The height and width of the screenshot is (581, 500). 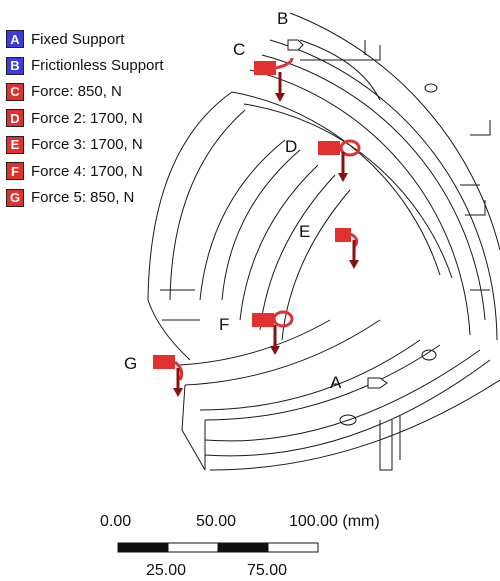 What do you see at coordinates (15, 197) in the screenshot?
I see `legend-box-g: G` at bounding box center [15, 197].